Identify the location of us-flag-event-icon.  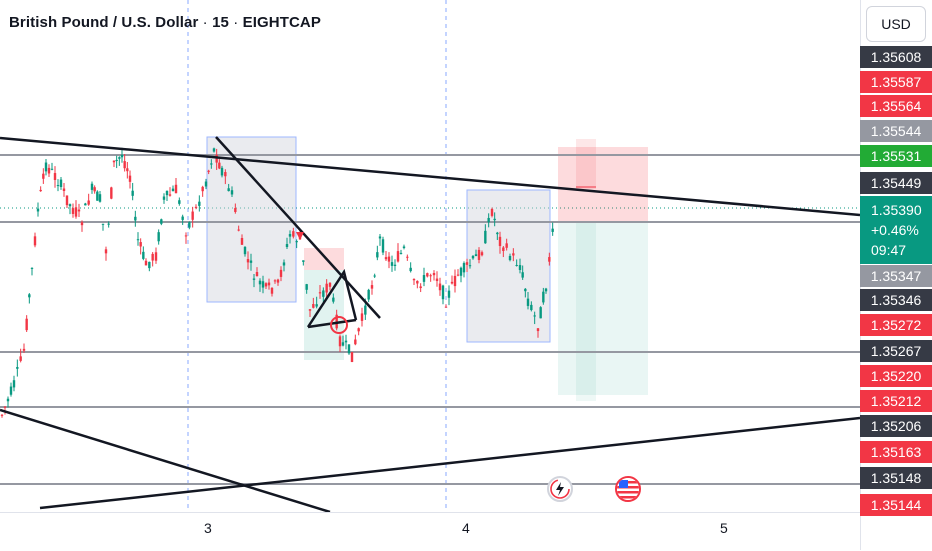
(628, 489).